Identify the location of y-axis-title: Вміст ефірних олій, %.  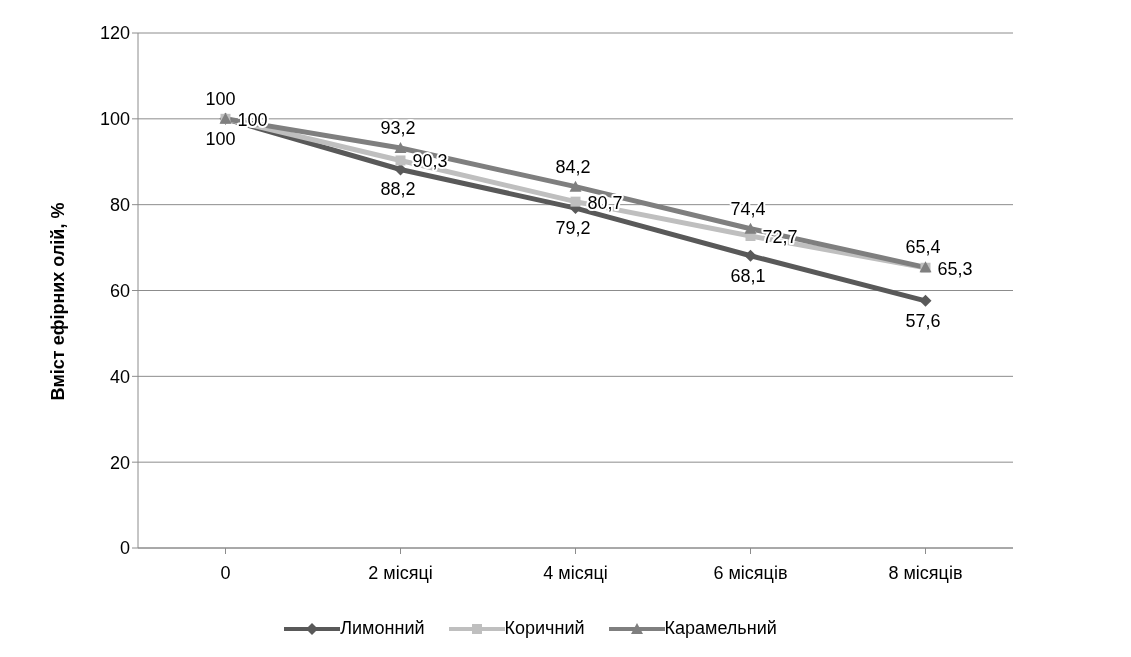
(58, 301).